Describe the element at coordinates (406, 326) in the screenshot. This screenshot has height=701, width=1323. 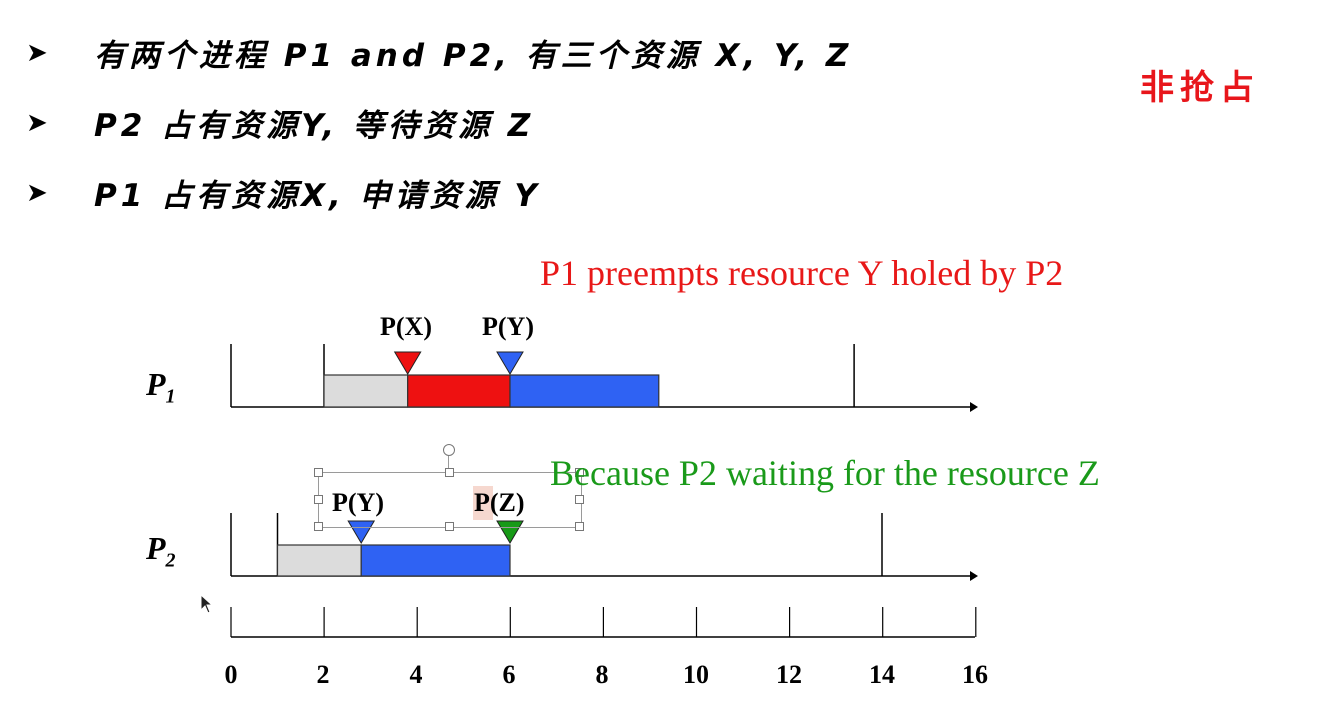
I see `marker-label-p1-px: P(X)` at that location.